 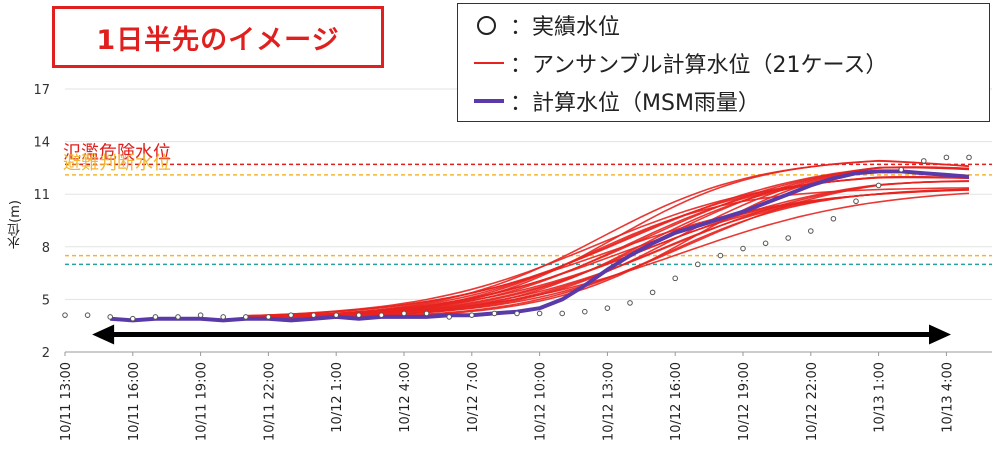 I want to click on x-tick-label: 10/11 13:00, so click(x=66, y=401).